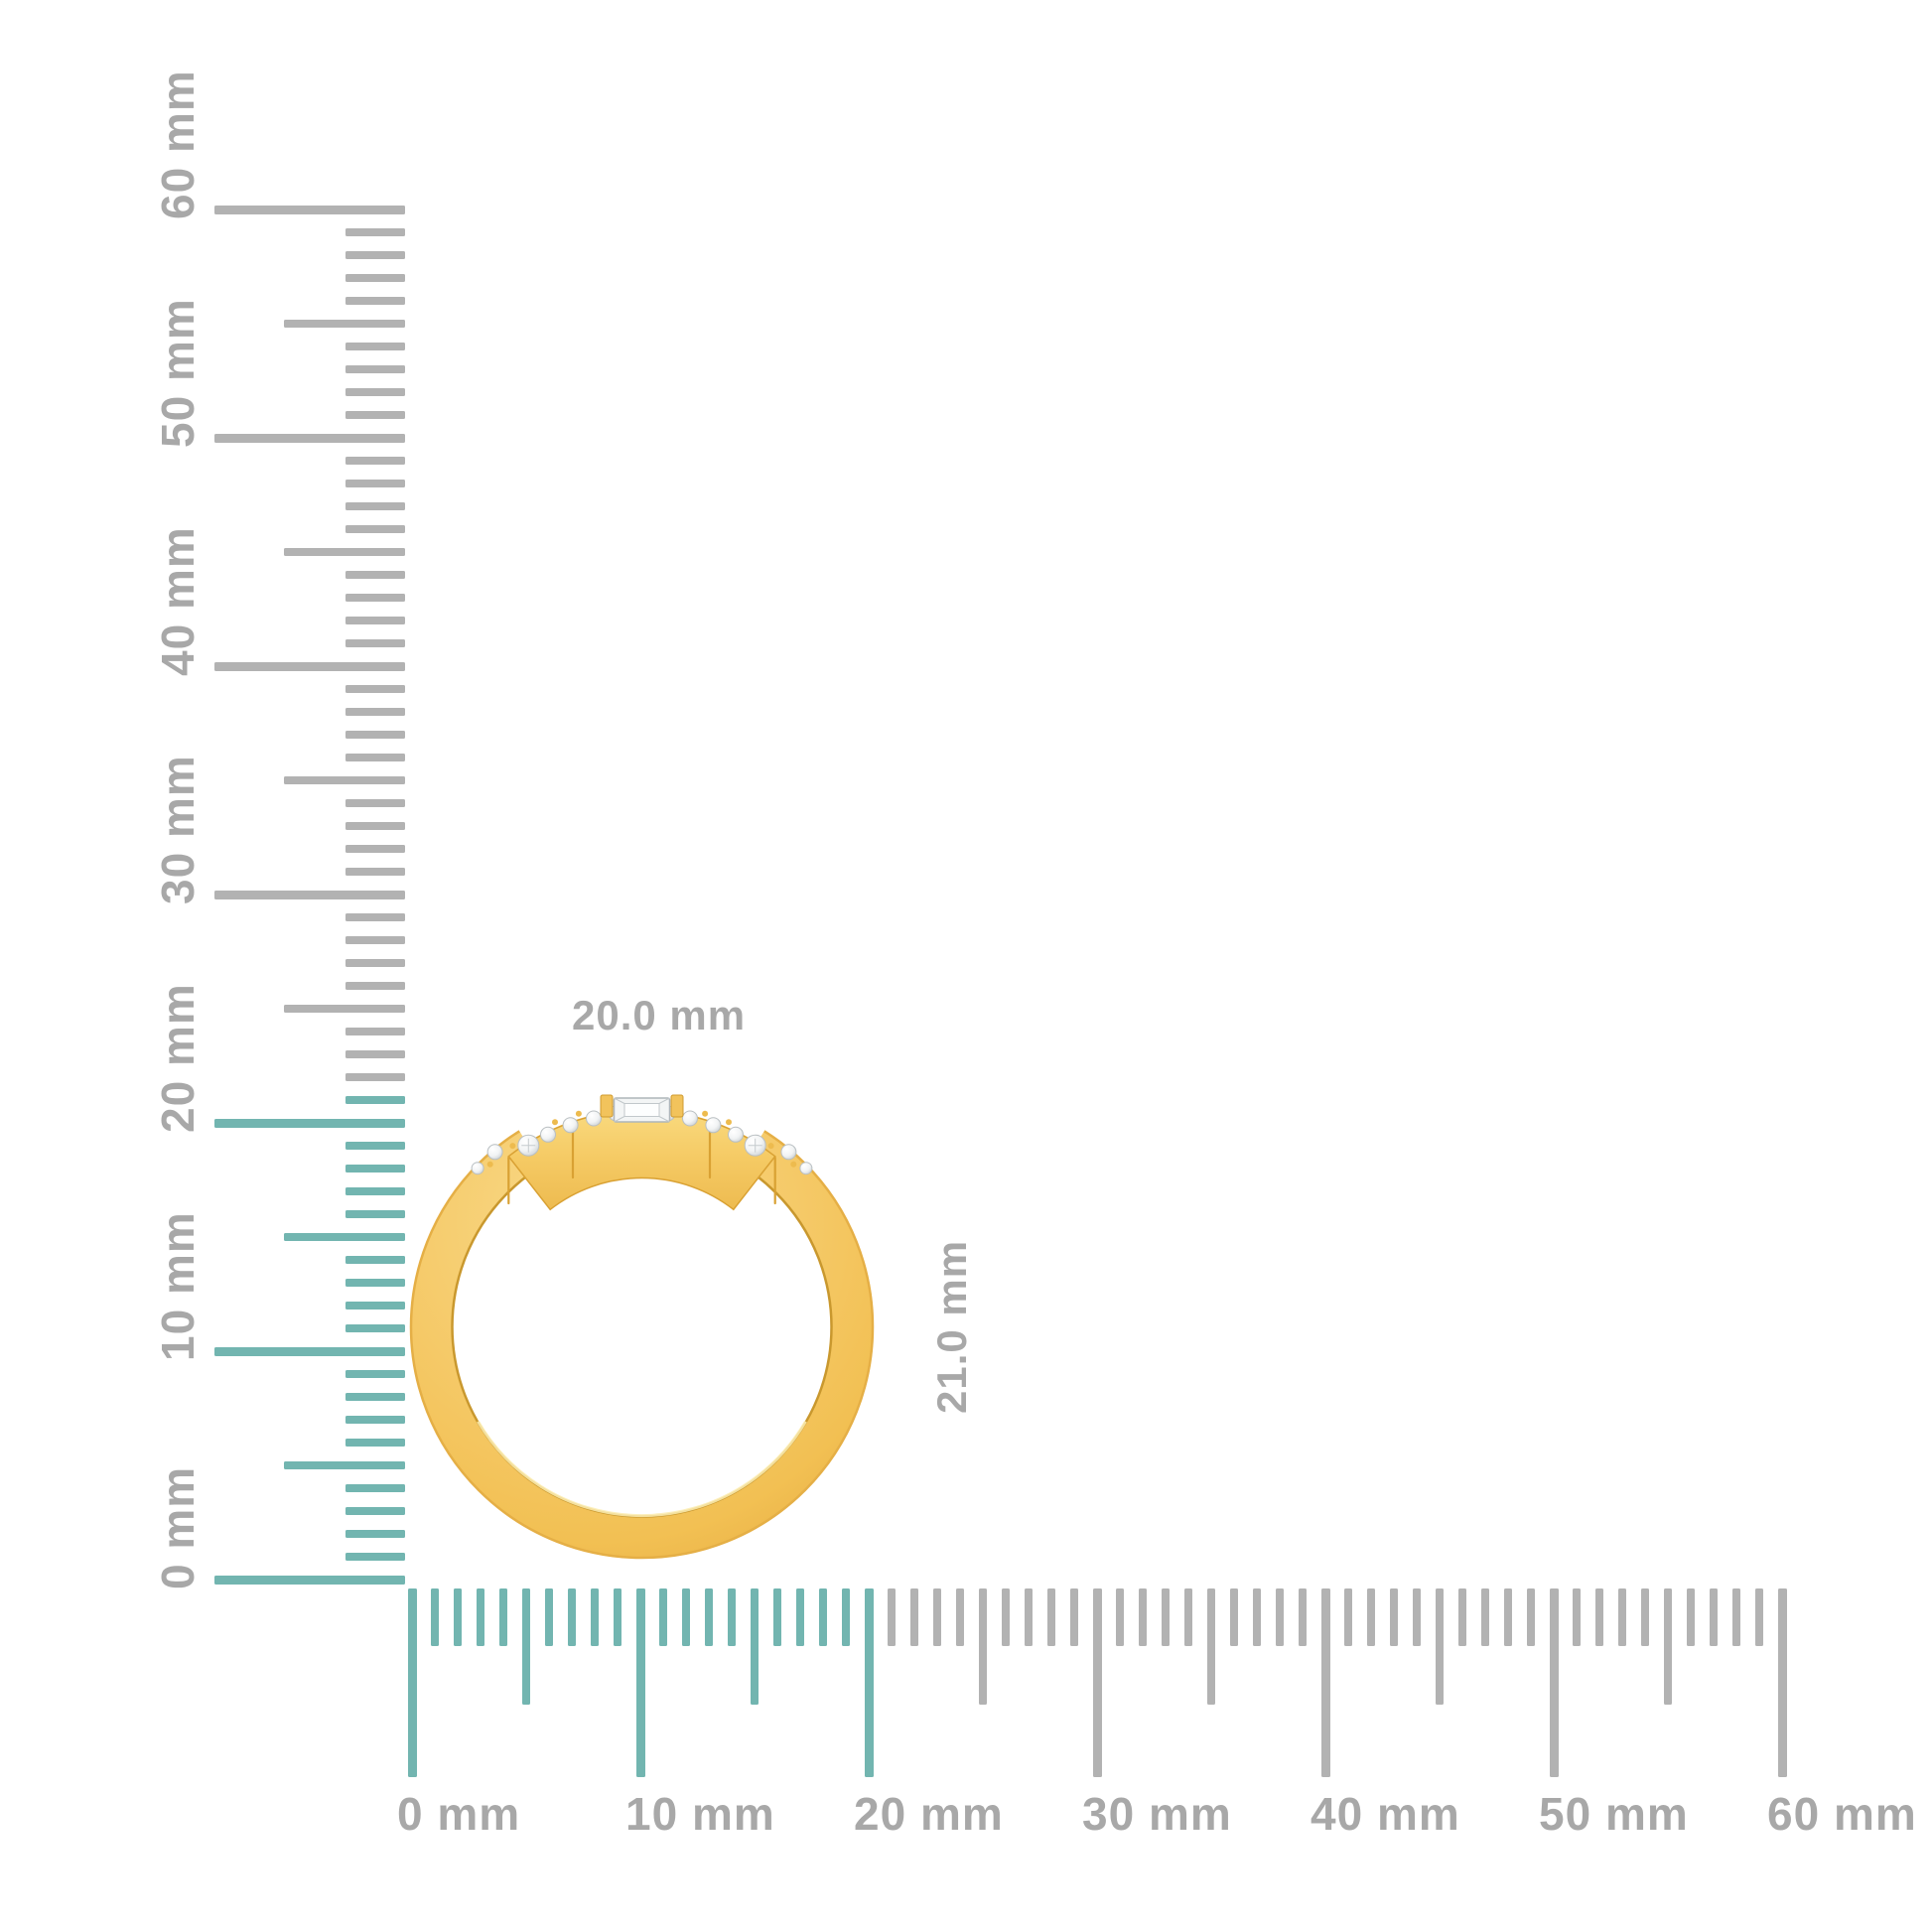  I want to click on h-ruler-tick-33mm, so click(1166, 1617).